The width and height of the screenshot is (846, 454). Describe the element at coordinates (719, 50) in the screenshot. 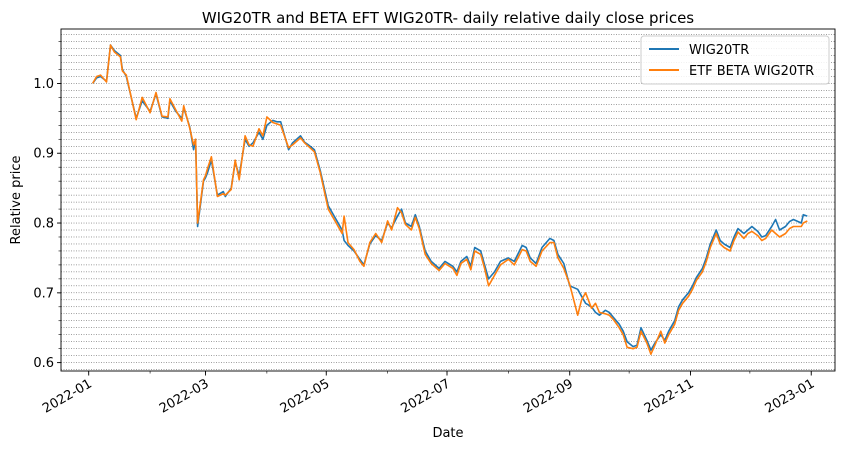

I see `legend-label-wig20tr: WIG20TR` at that location.